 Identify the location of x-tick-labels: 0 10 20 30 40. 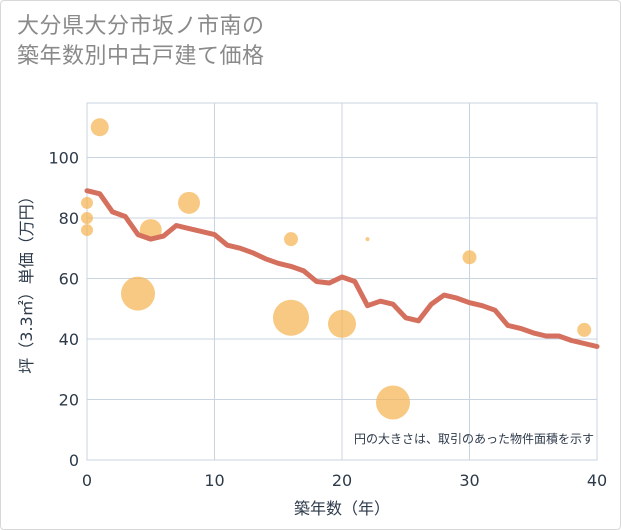
(344, 480).